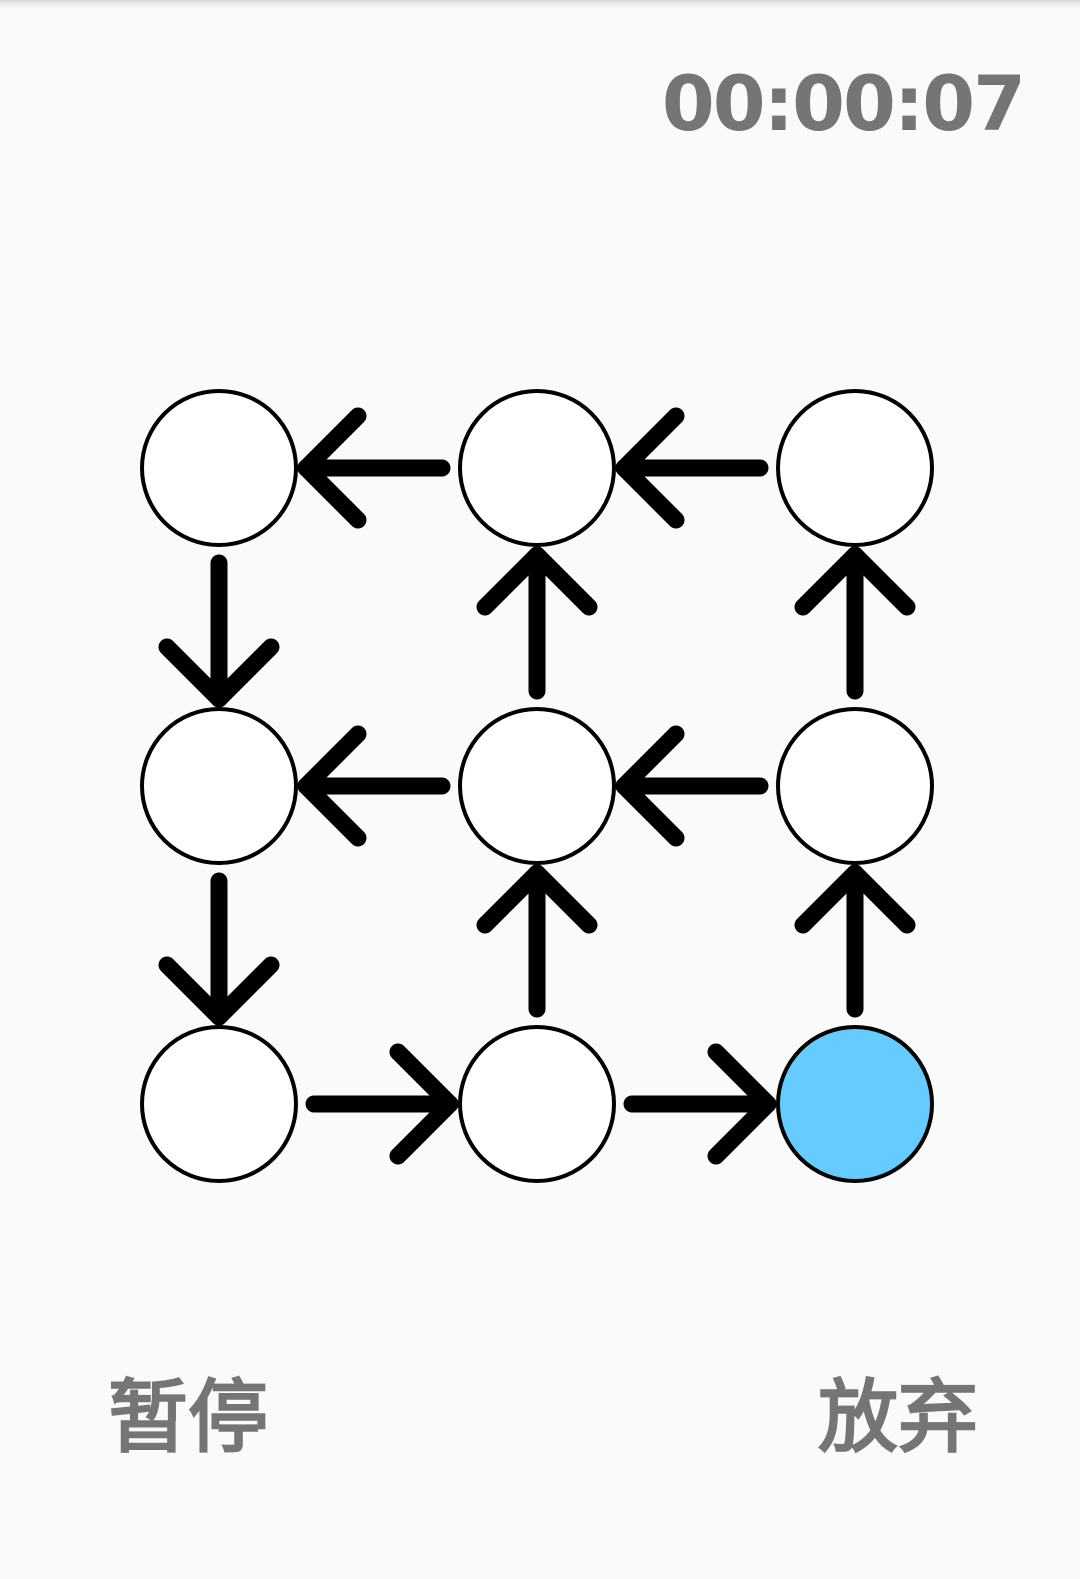 This screenshot has height=1579, width=1080. Describe the element at coordinates (898, 1417) in the screenshot. I see `give-up-button: 放弃` at that location.